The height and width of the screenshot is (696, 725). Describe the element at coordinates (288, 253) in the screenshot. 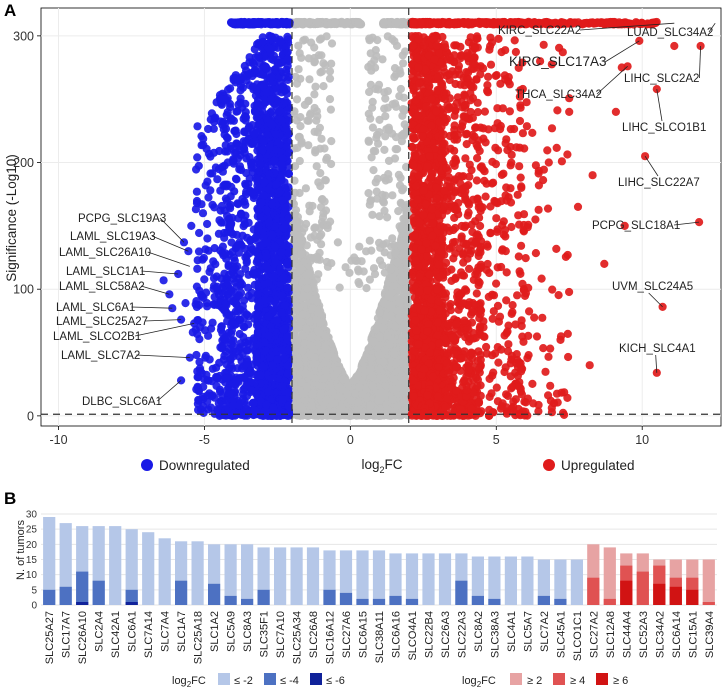

I see `down-point` at that location.